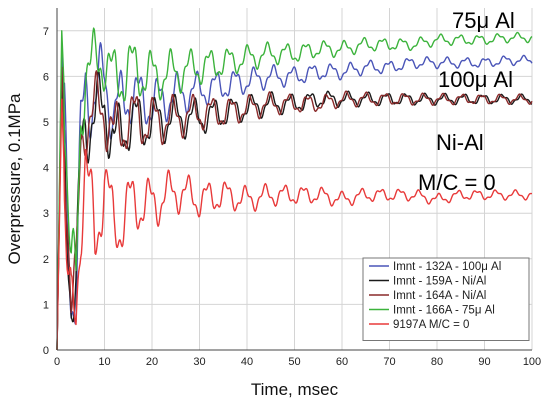 The image size is (544, 413). Describe the element at coordinates (46, 260) in the screenshot. I see `y-tick-label-2: 2` at that location.